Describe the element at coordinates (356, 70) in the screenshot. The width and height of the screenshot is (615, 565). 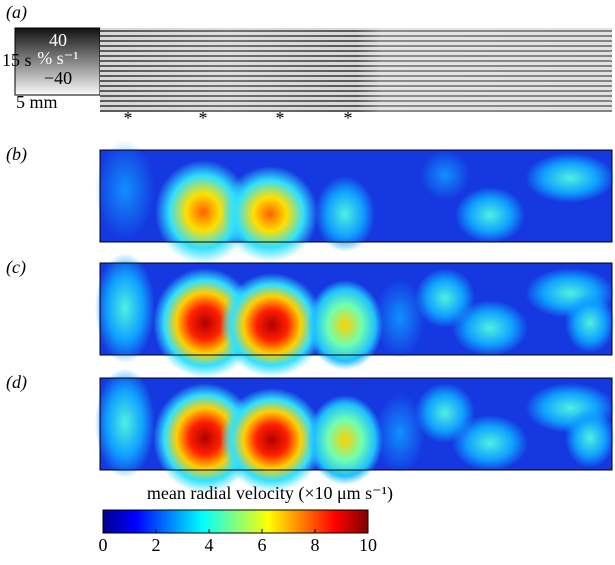
I see `kymograph-shade` at that location.